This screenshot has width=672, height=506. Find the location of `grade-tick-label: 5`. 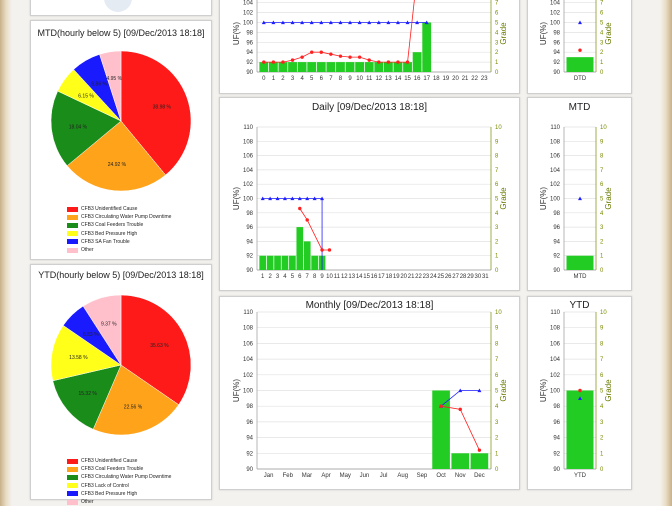

grade-tick-label: 5 is located at coordinates (602, 392).